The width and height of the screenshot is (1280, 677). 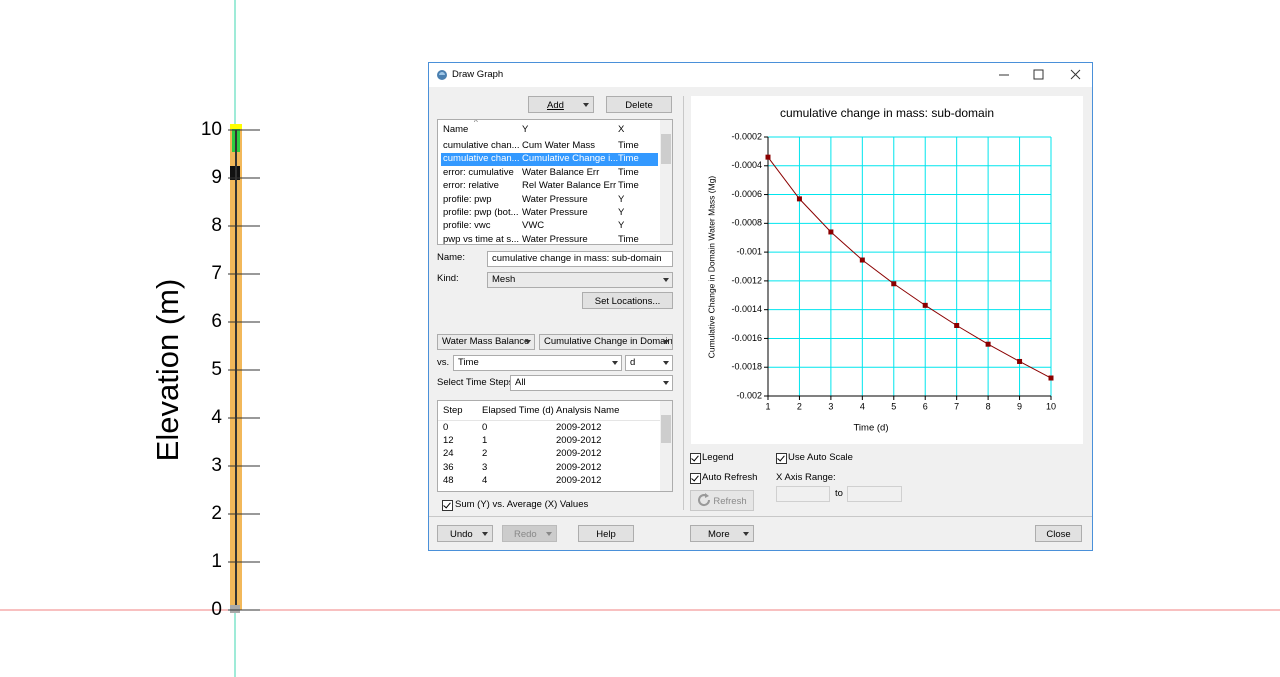 What do you see at coordinates (760, 75) in the screenshot?
I see `title-bar: Draw Graph` at bounding box center [760, 75].